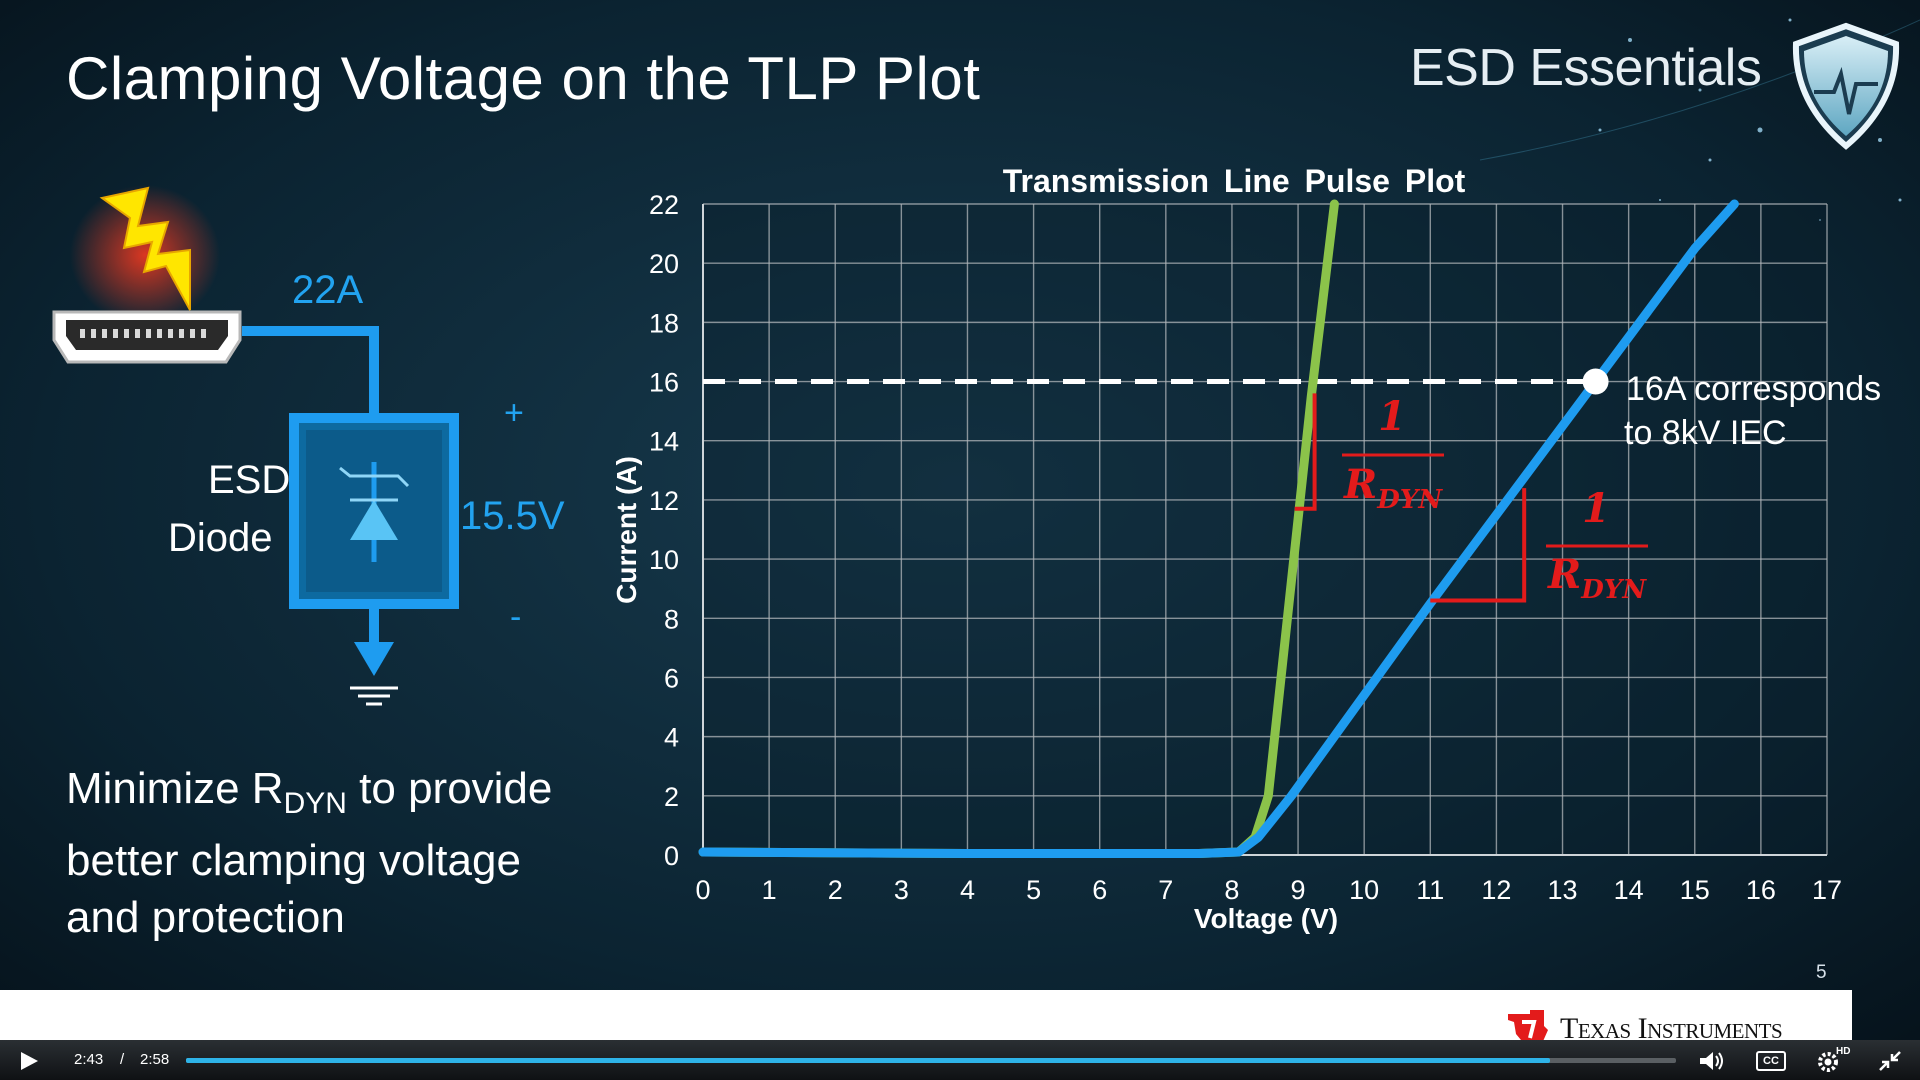 Image resolution: width=1920 pixels, height=1080 pixels. Describe the element at coordinates (664, 264) in the screenshot. I see `y-tick-label: 20` at that location.